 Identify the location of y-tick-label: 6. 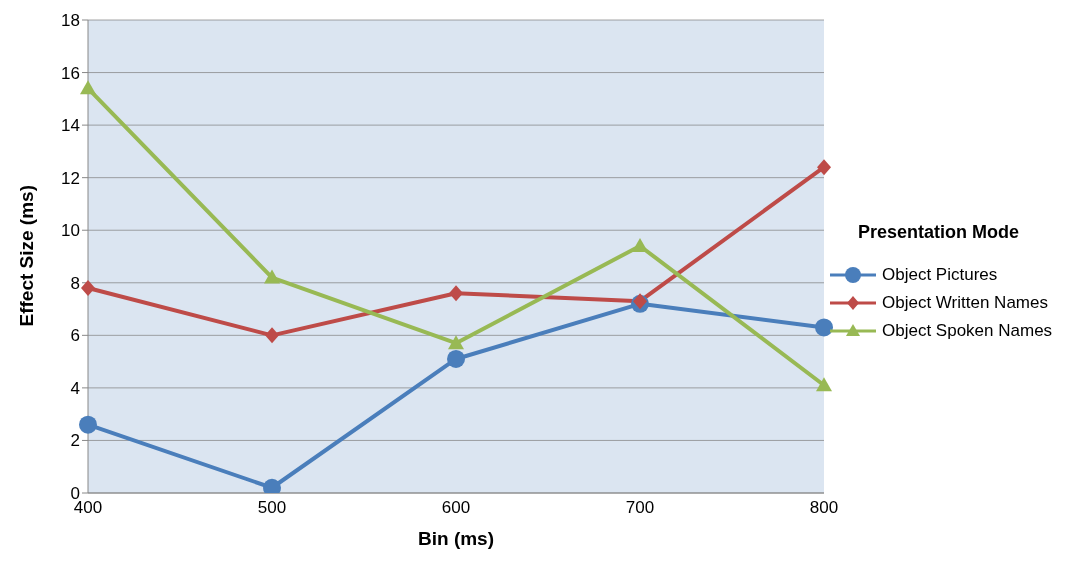
(75, 336).